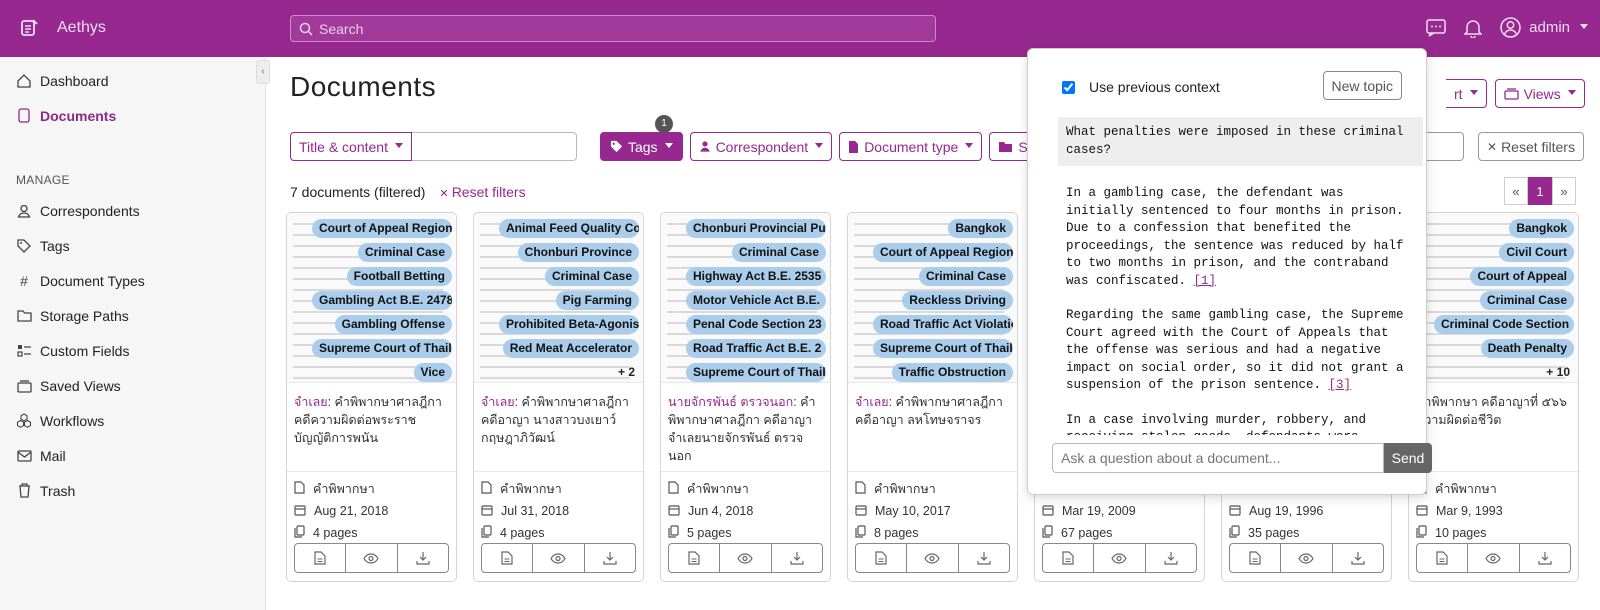  Describe the element at coordinates (756, 300) in the screenshot. I see `tag-badge: Motor Vehicle Act B.E.` at that location.